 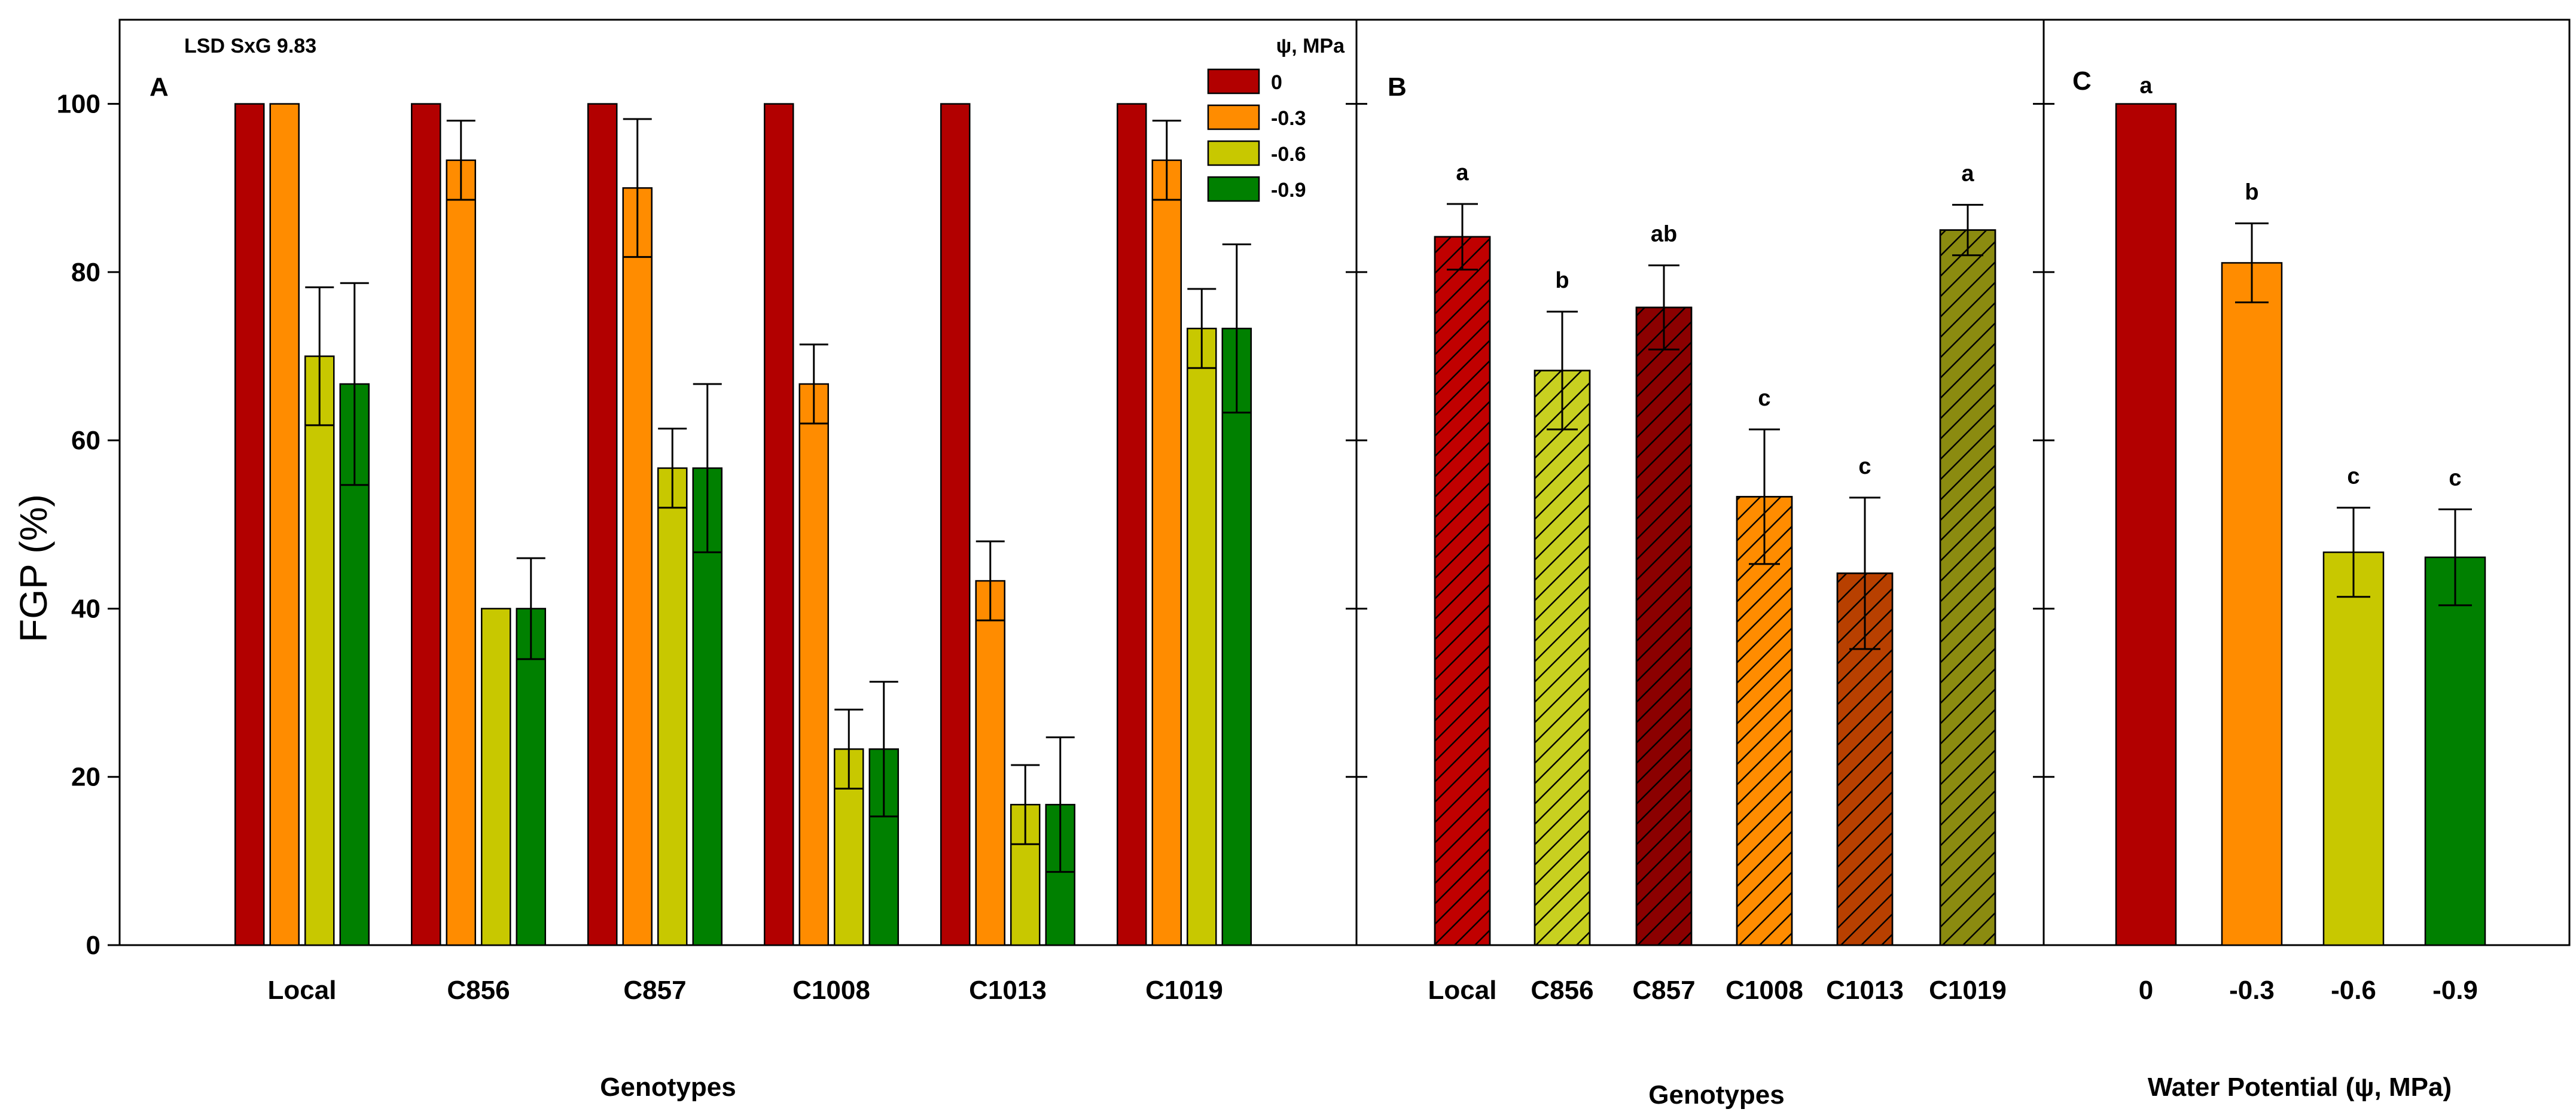 What do you see at coordinates (85, 608) in the screenshot?
I see `y-tick-label: 40` at bounding box center [85, 608].